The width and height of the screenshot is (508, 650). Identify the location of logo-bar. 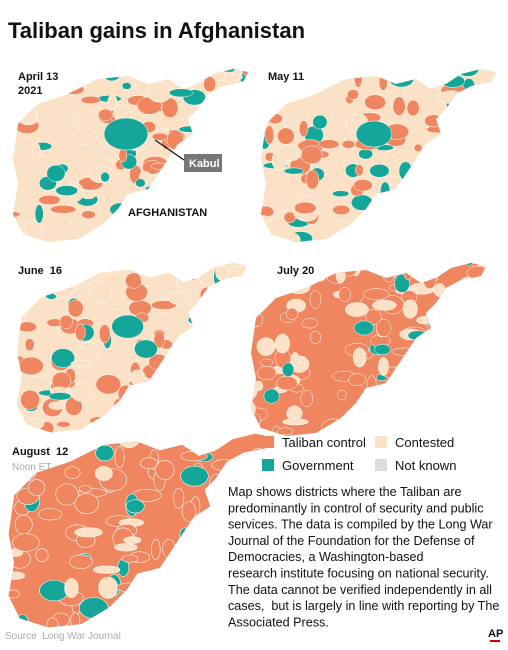
(495, 641).